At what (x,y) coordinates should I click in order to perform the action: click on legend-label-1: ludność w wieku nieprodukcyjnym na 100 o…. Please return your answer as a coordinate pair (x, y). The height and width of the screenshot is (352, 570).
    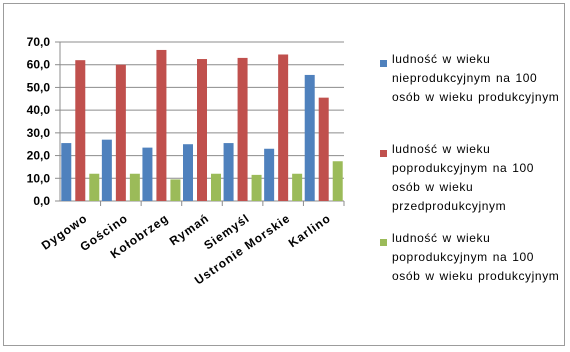
    Looking at the image, I should click on (476, 78).